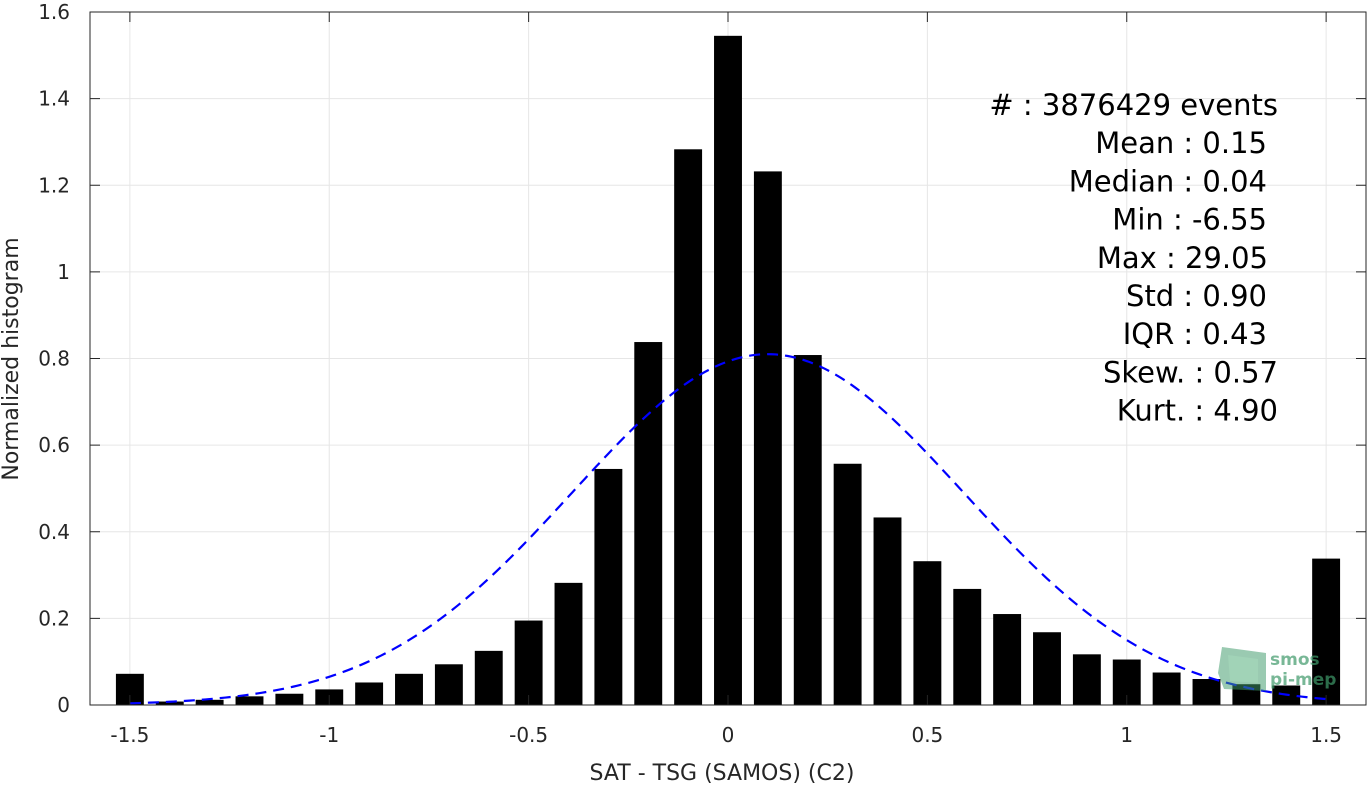 The image size is (1367, 785). Describe the element at coordinates (54, 359) in the screenshot. I see `y-tick-label: 0.8` at that location.